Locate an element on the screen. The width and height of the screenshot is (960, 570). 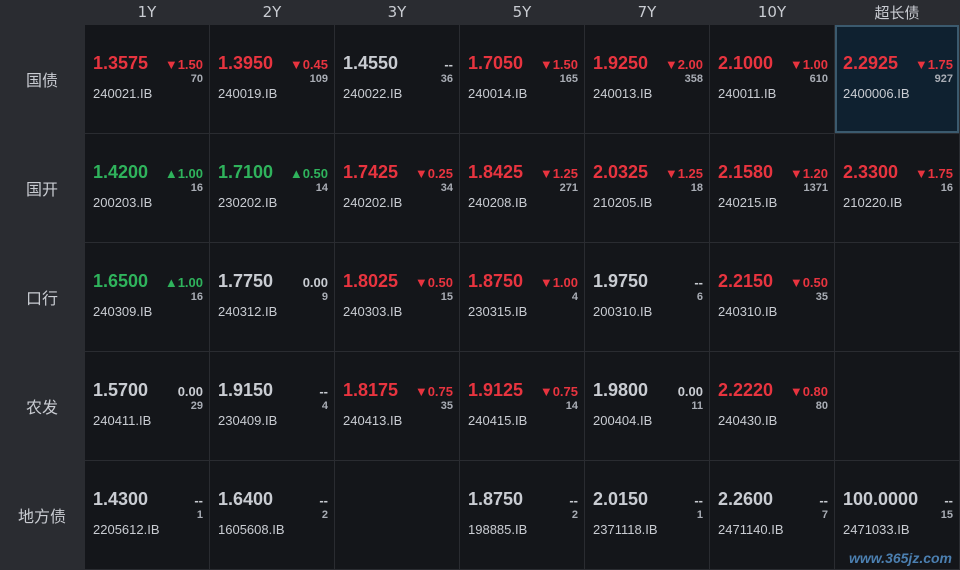
quote-cell: 1.7425 ▼0.25 34 240202.IB is located at coordinates (397, 188).